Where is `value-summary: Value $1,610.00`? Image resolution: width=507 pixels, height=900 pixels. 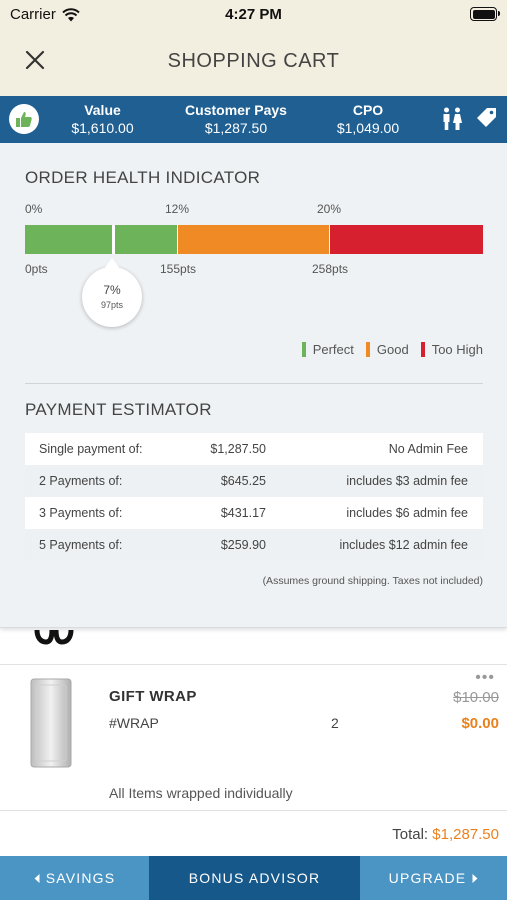
value-summary: Value $1,610.00 is located at coordinates (102, 119).